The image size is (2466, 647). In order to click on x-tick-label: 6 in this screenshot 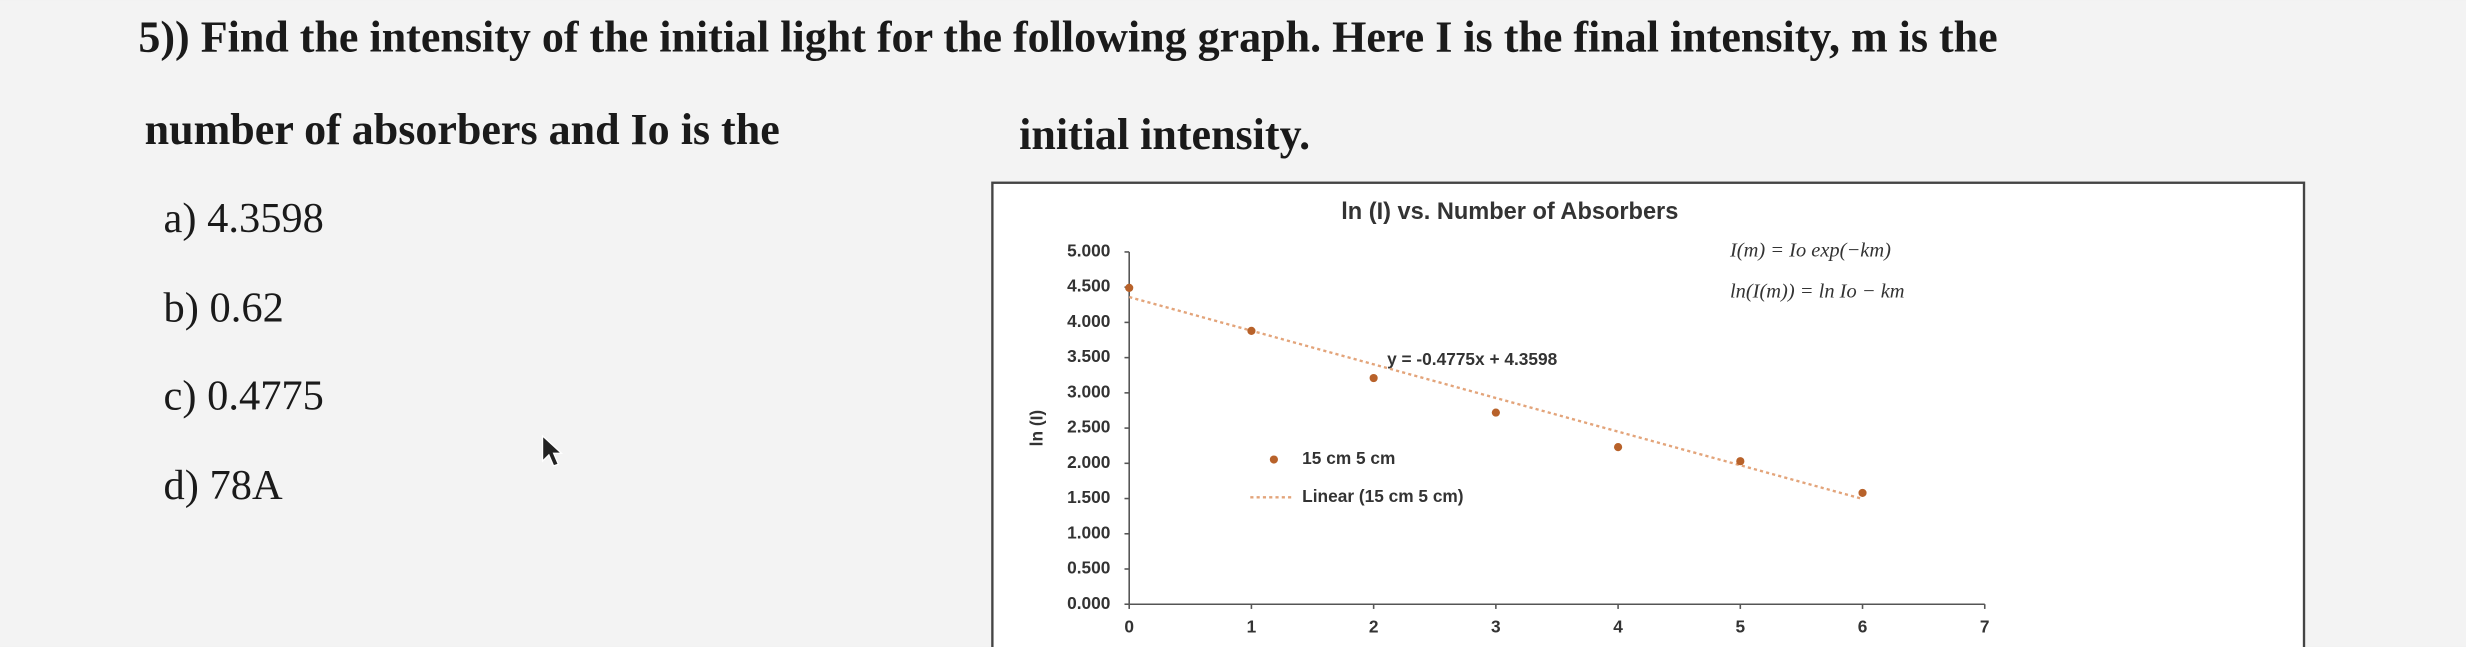, I will do `click(1863, 626)`.